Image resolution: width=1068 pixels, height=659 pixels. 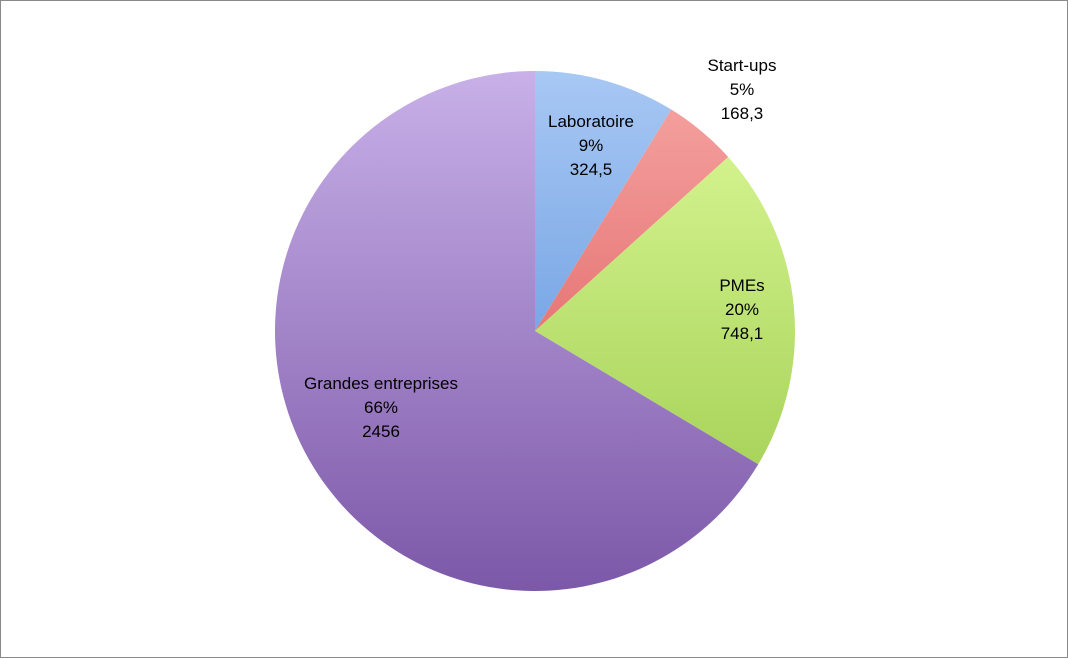 I want to click on slice-label: Laboratoire, so click(x=591, y=121).